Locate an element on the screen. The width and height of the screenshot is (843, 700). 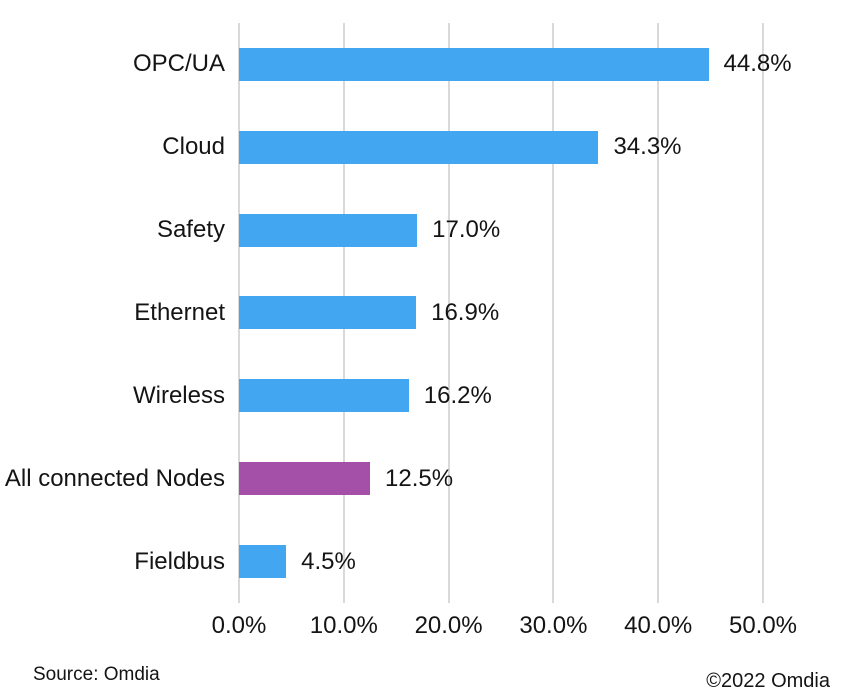
x-tick-label: 40.0% is located at coordinates (658, 625).